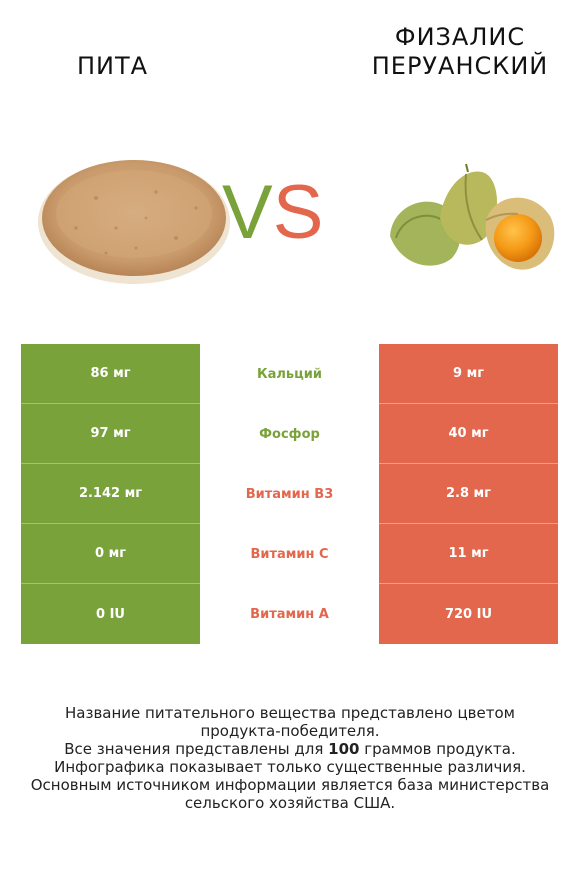  I want to click on right-title-line1: ФИЗАЛИС, so click(460, 37).